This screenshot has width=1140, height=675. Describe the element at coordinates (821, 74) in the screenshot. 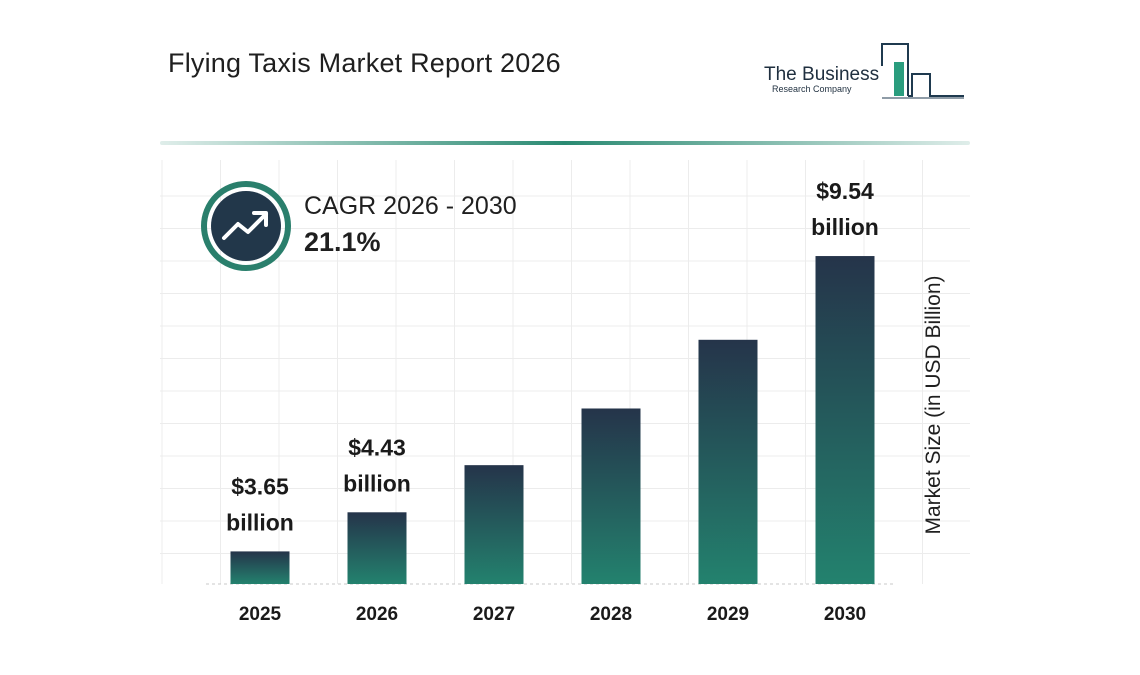

I see `logo-text-line1: The Business` at that location.